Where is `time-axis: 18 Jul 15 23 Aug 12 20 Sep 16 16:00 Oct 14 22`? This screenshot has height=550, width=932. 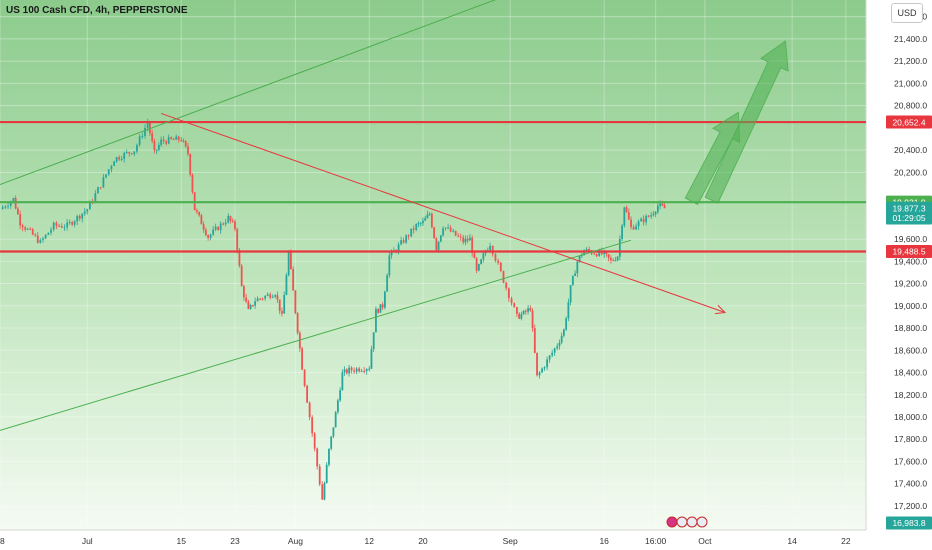
time-axis: 18 Jul 15 23 Aug 12 20 Sep 16 16:00 Oct 14 22 is located at coordinates (425, 541).